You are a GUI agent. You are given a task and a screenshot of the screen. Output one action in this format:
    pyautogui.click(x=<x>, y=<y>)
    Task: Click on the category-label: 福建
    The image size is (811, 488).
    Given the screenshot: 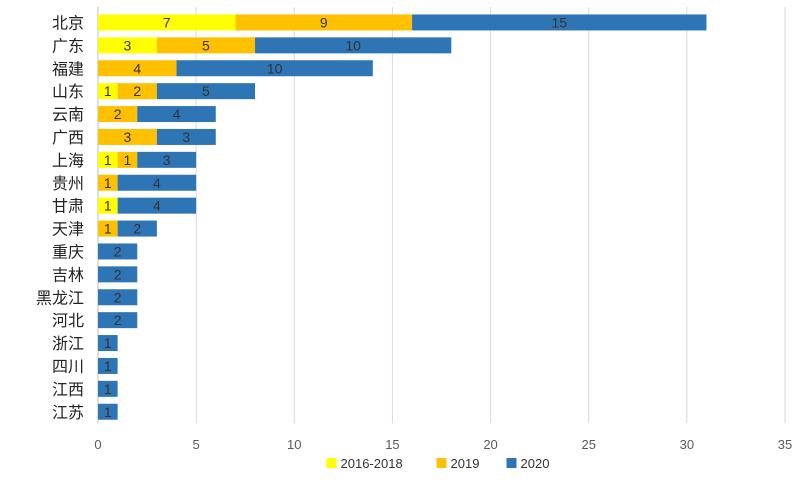 What is the action you would take?
    pyautogui.click(x=68, y=68)
    